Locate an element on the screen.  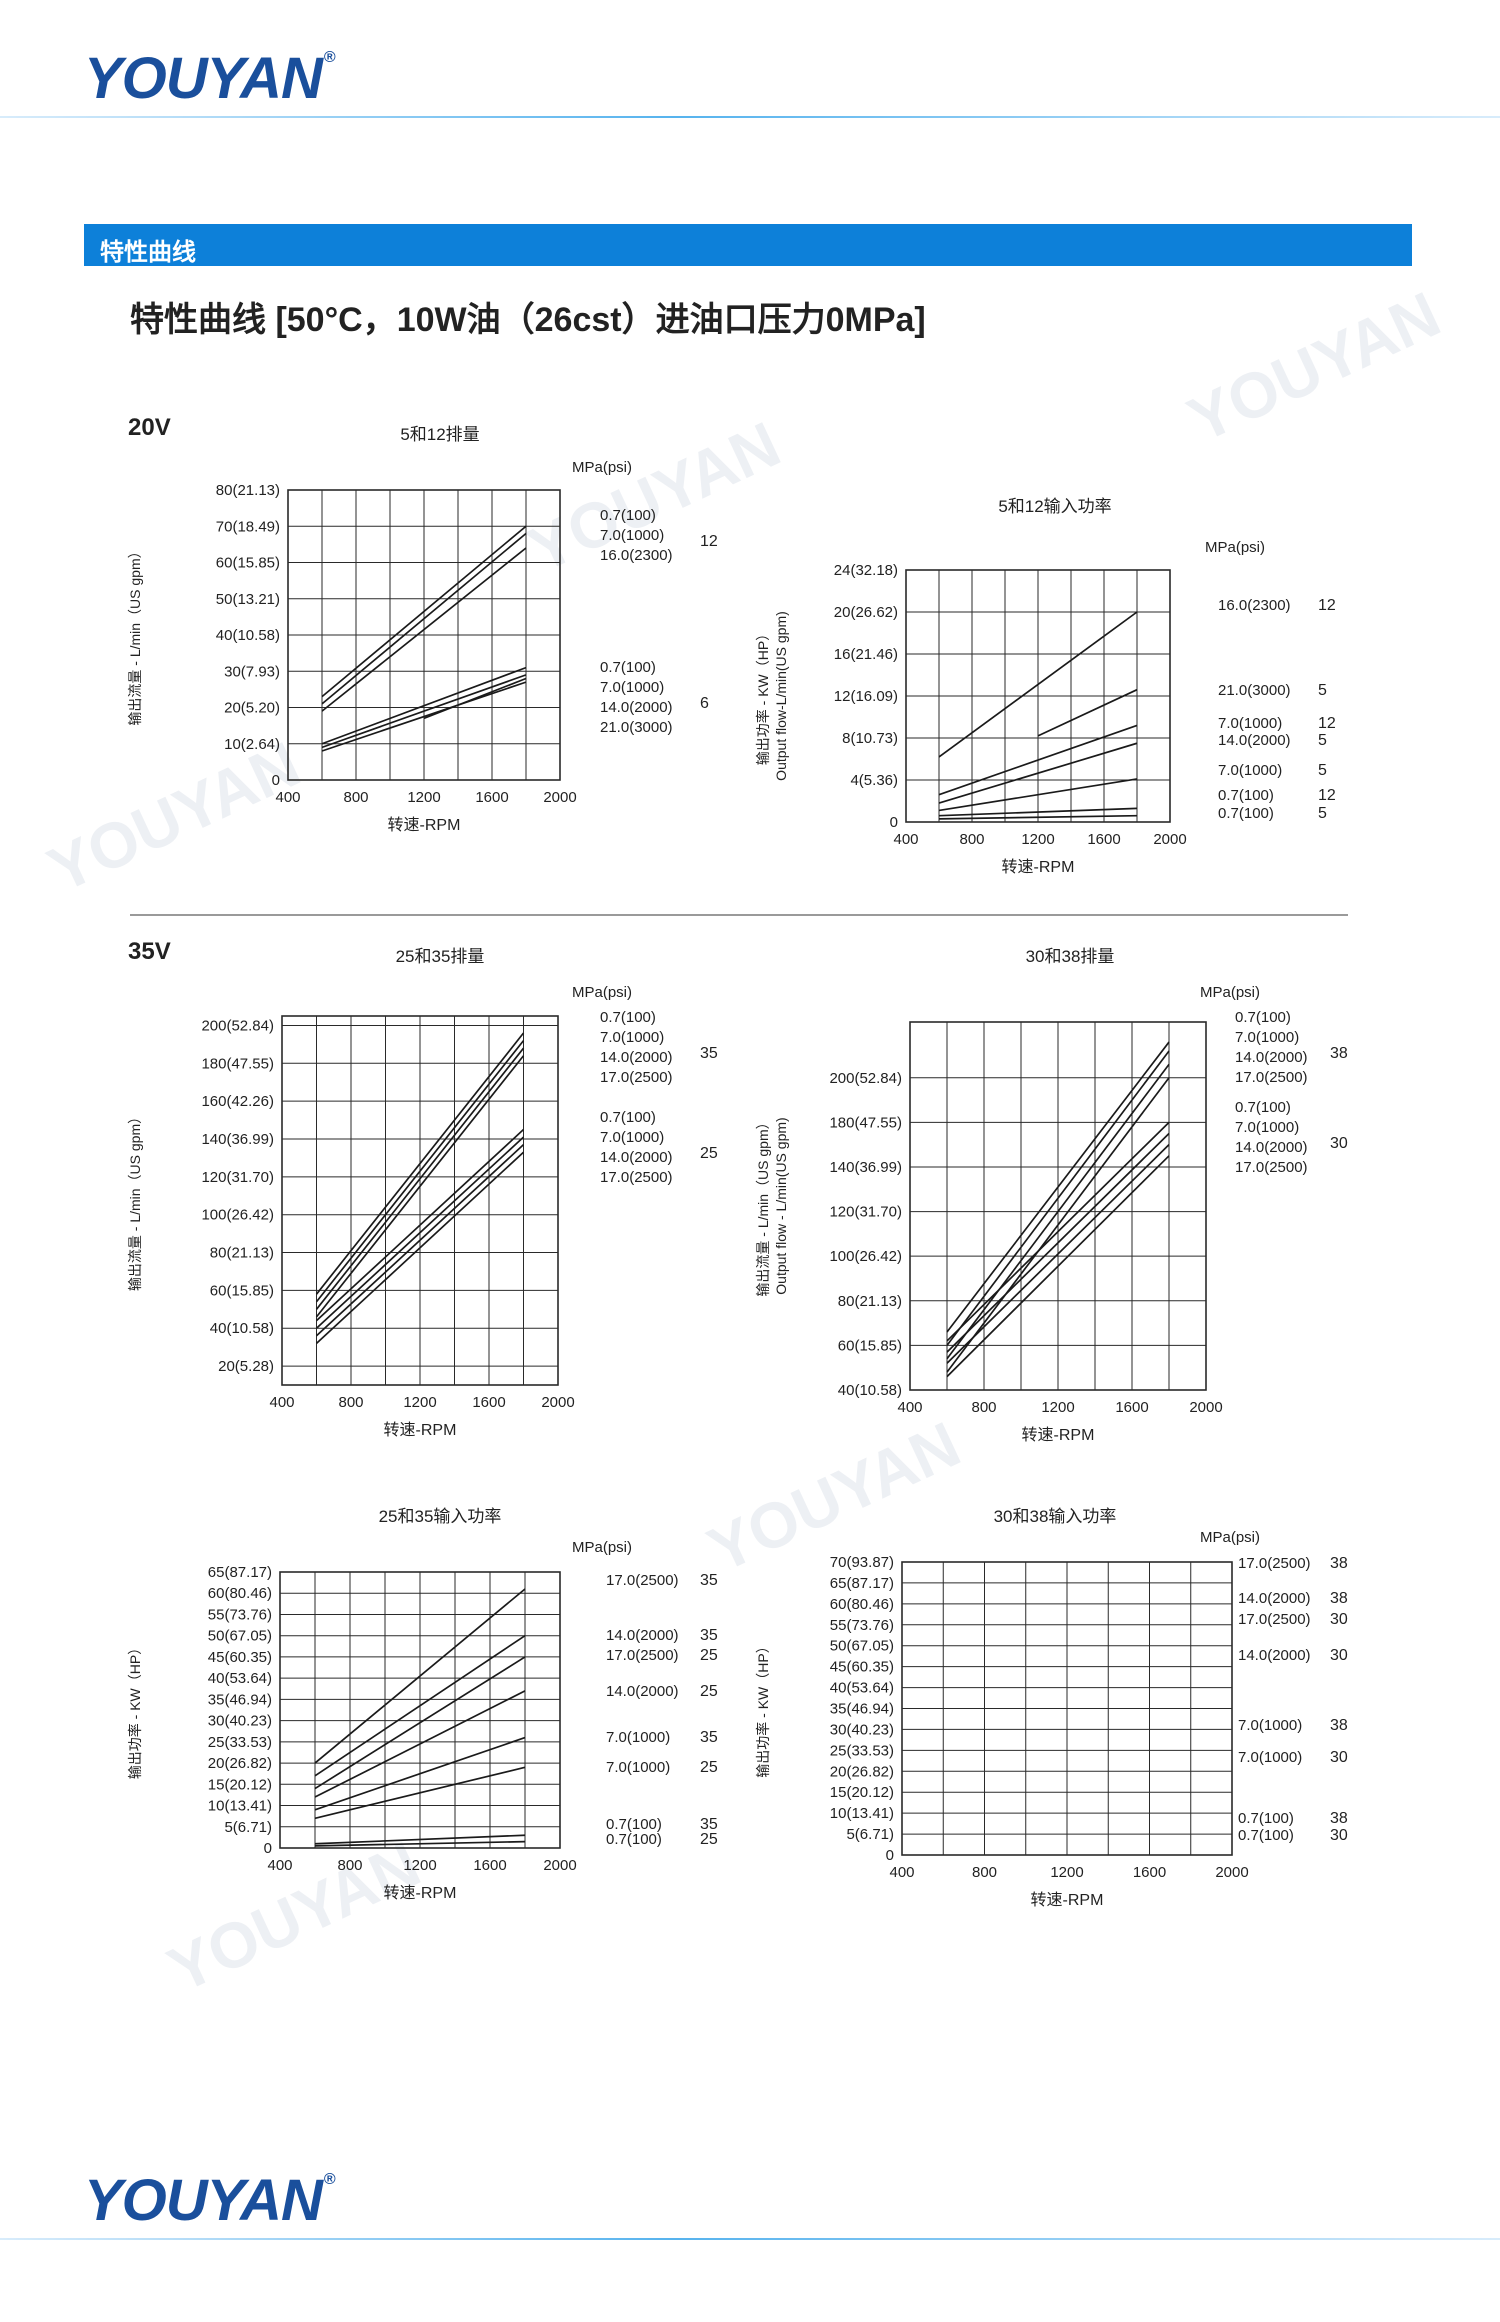
voltage-label-20v: 20V is located at coordinates (149, 427).